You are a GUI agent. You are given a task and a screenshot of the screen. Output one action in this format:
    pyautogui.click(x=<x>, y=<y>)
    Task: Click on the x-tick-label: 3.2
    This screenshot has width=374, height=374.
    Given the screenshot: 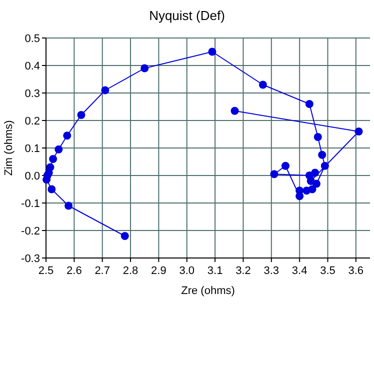 What is the action you would take?
    pyautogui.click(x=243, y=271)
    